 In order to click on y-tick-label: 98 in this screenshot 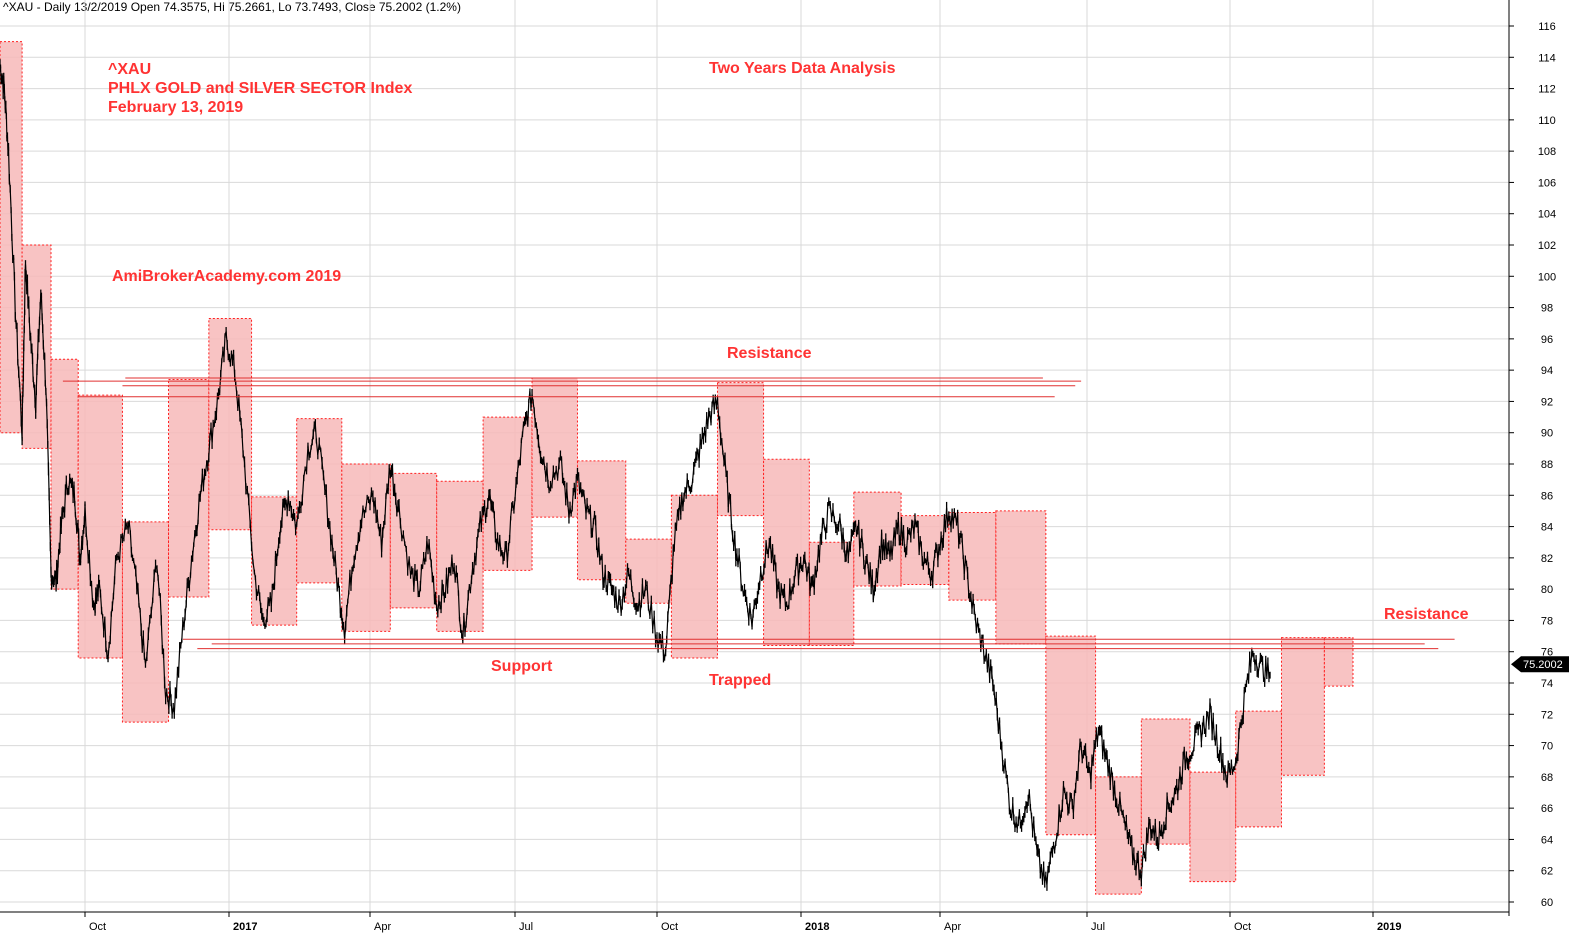, I will do `click(1547, 309)`.